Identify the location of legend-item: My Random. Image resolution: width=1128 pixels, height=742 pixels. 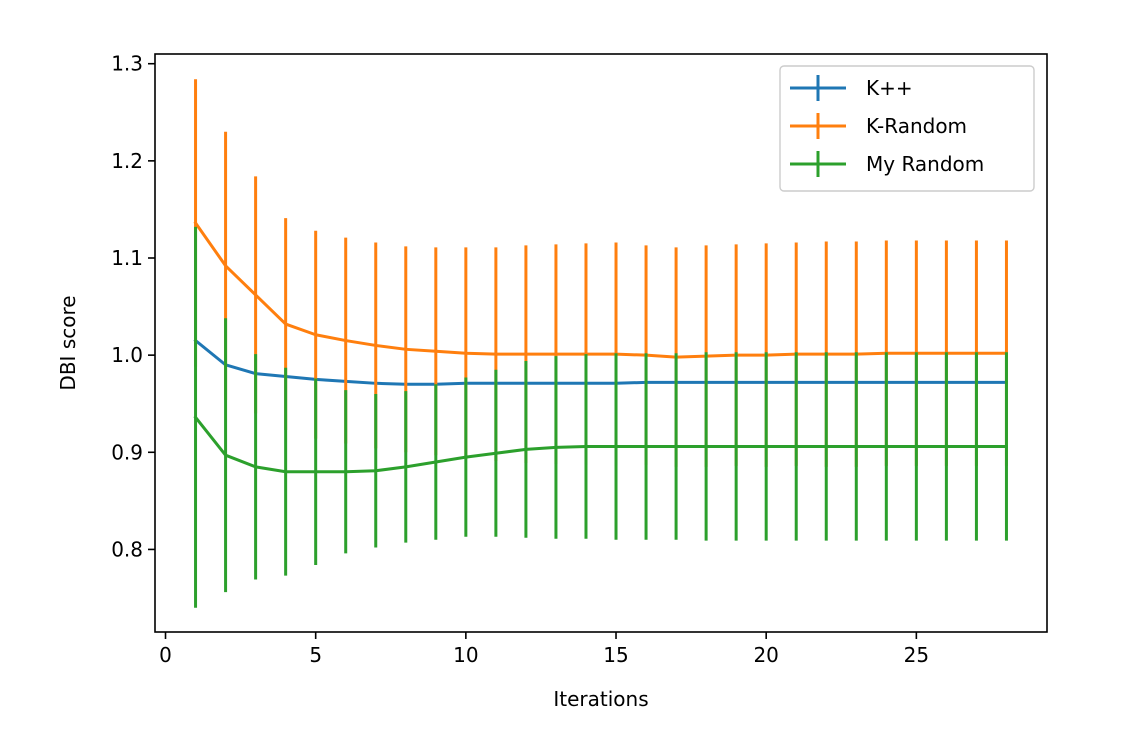
(887, 164).